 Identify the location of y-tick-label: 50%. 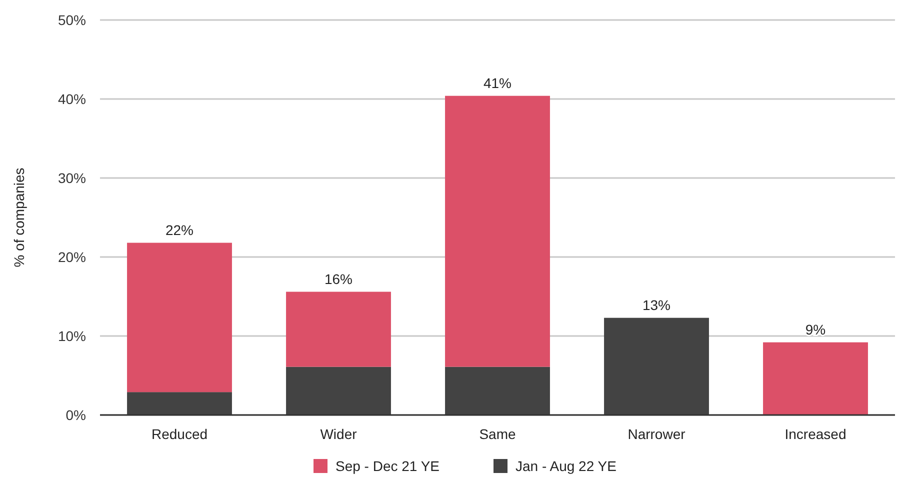
(72, 20).